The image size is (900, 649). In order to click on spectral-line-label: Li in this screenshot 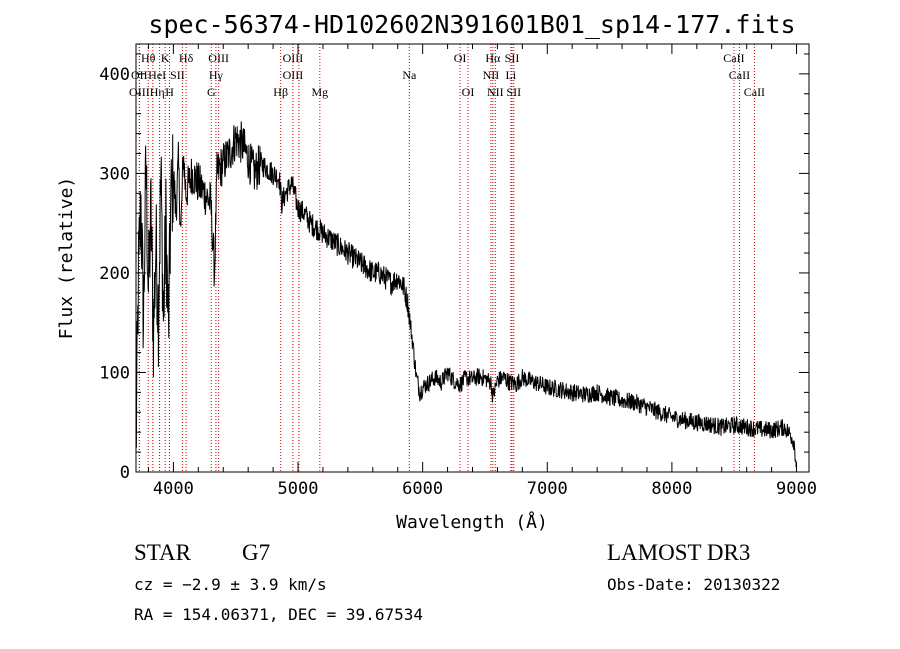, I will do `click(511, 75)`.